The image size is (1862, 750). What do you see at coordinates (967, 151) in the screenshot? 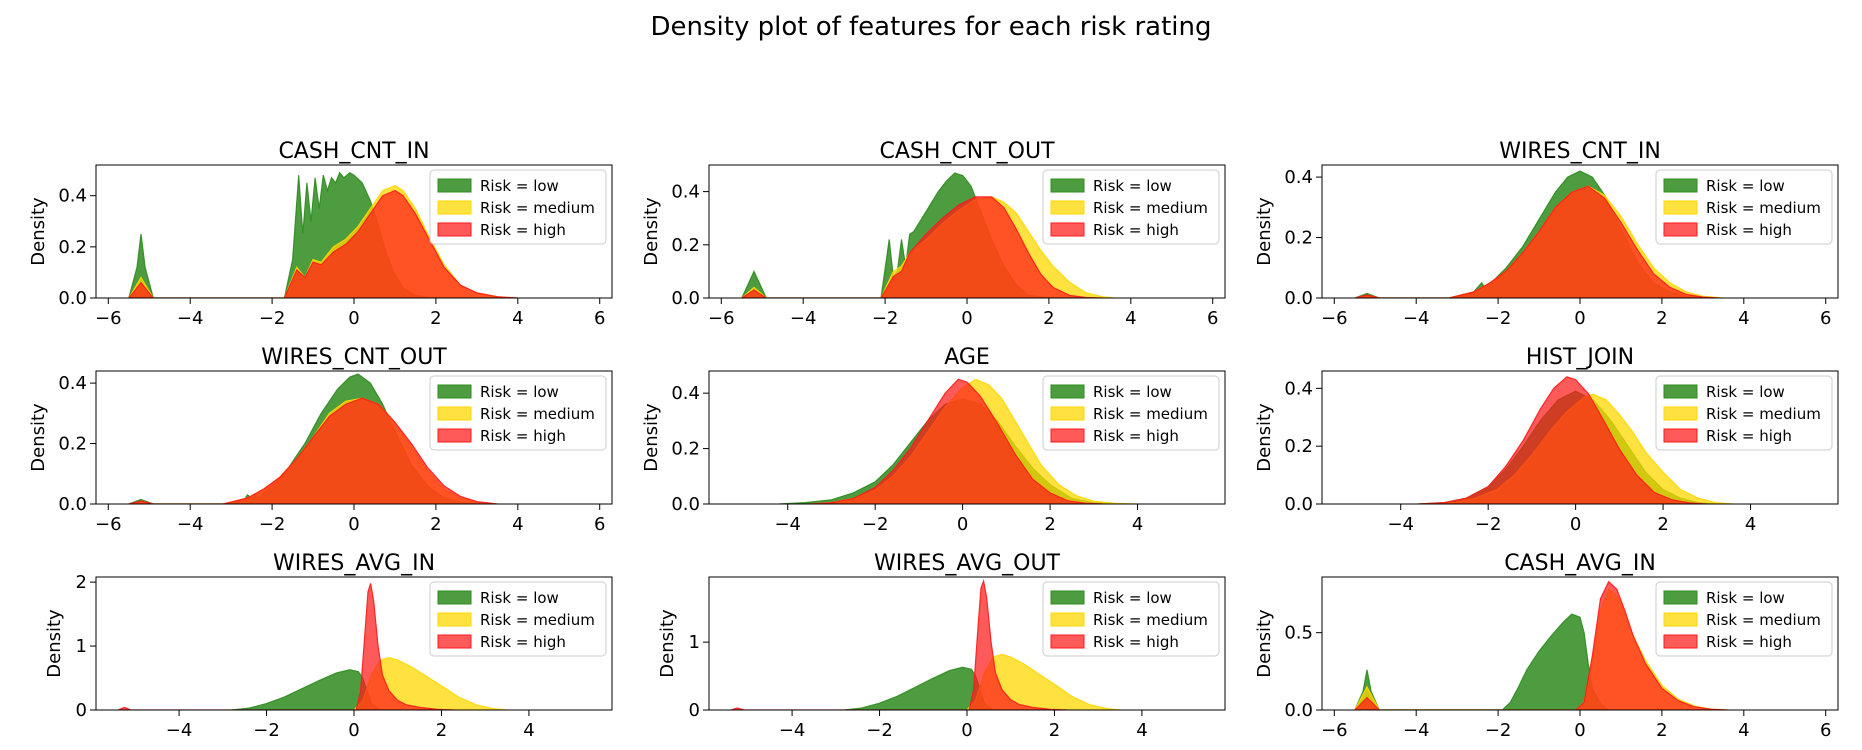
I see `subplot-title: CASH_CNT_OUT` at bounding box center [967, 151].